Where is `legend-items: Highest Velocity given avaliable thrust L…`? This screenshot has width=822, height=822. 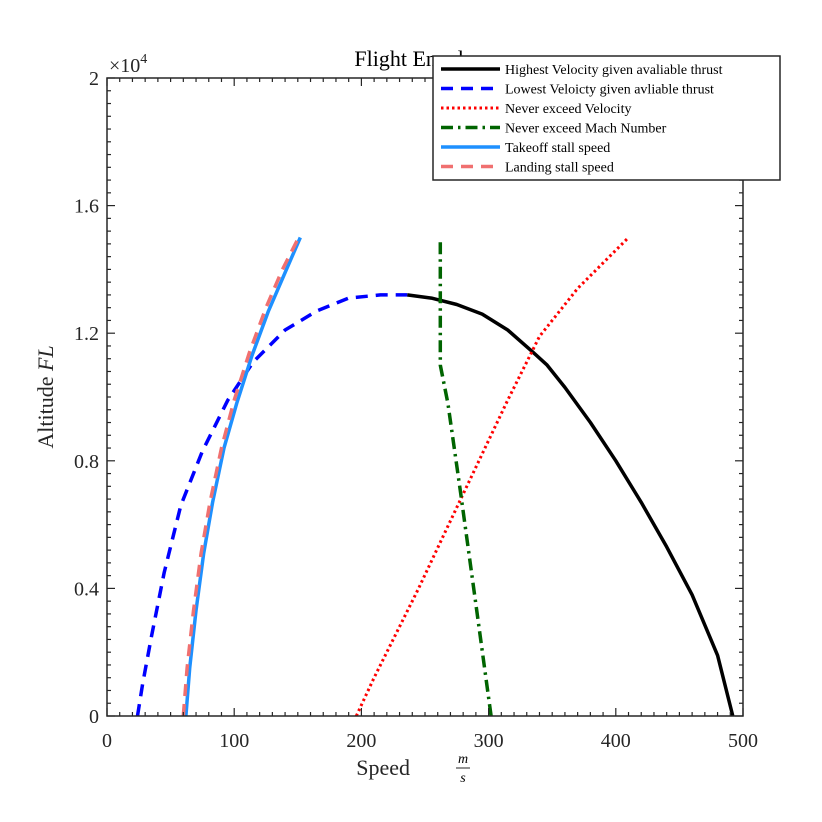
legend-items: Highest Velocity given avaliable thrust L… is located at coordinates (582, 119).